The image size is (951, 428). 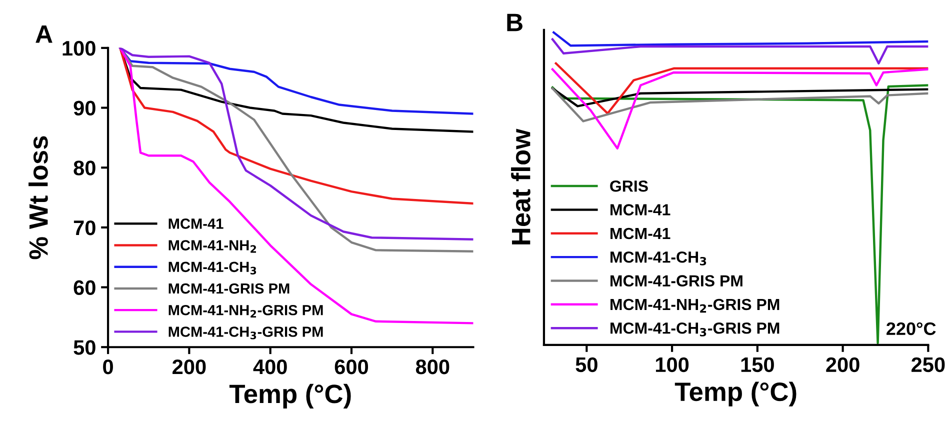 I want to click on x-tick-label: 800, so click(x=433, y=366).